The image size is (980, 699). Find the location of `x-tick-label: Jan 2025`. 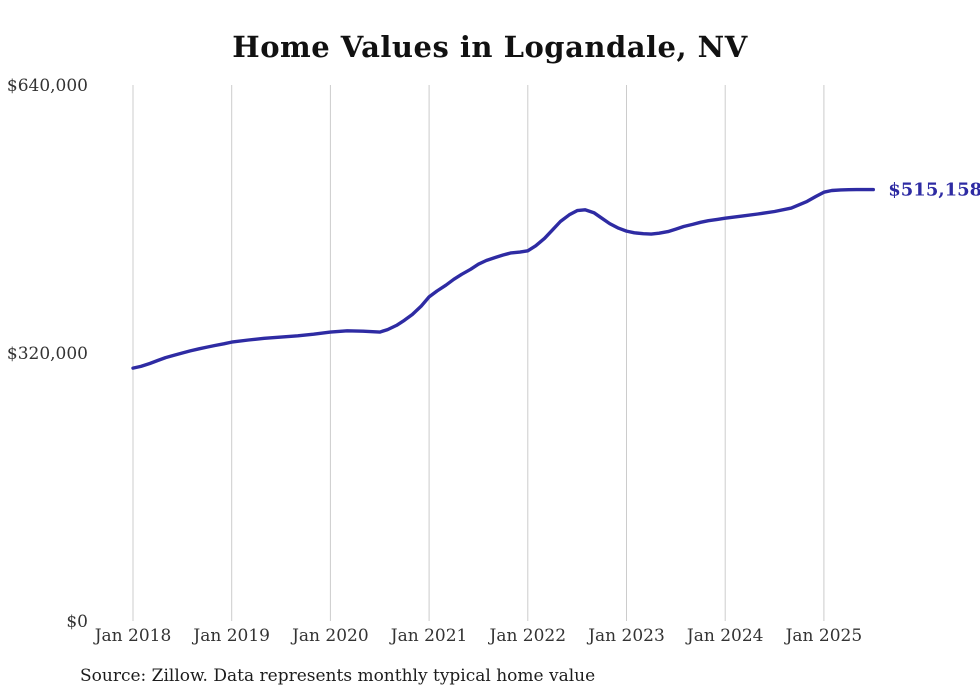

x-tick-label: Jan 2025 is located at coordinates (823, 636).